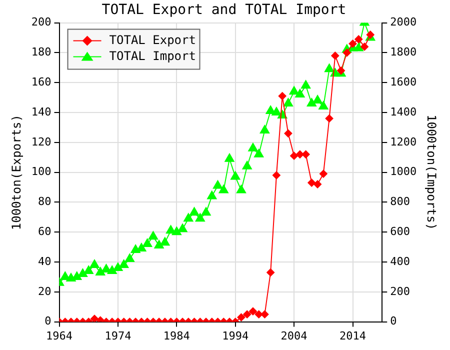  I want to click on y2-tick-label: 1800, so click(403, 52).